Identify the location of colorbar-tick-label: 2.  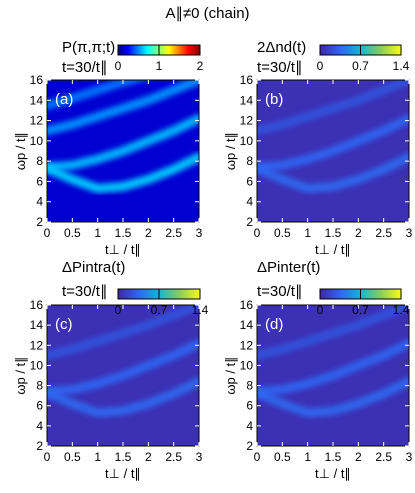
(200, 66).